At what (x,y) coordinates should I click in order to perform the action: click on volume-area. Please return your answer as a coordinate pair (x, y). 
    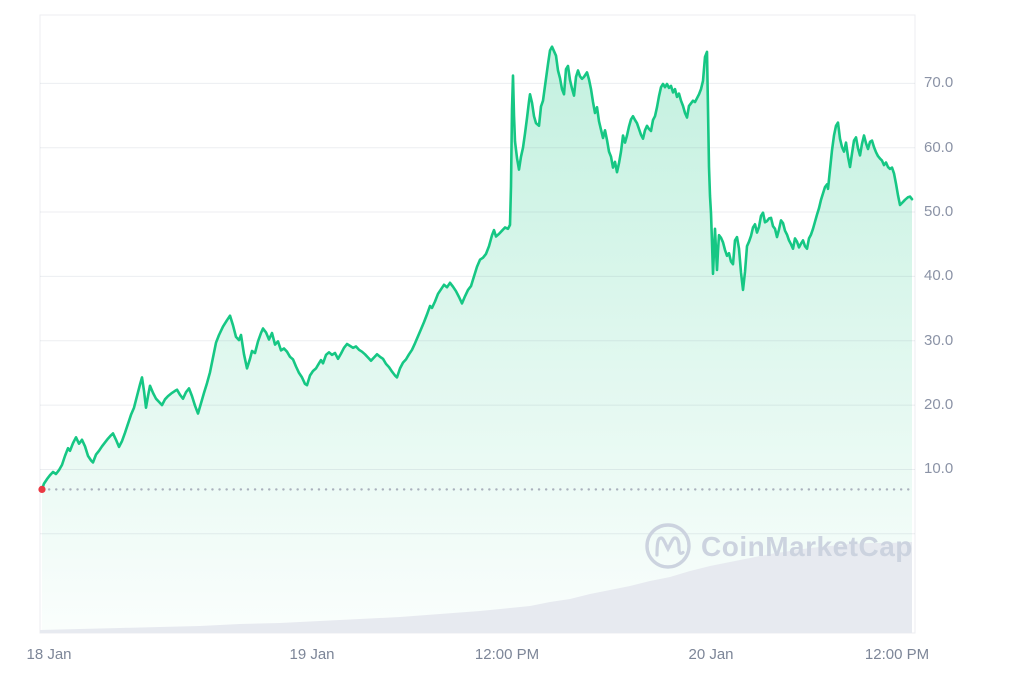
    Looking at the image, I should click on (476, 587).